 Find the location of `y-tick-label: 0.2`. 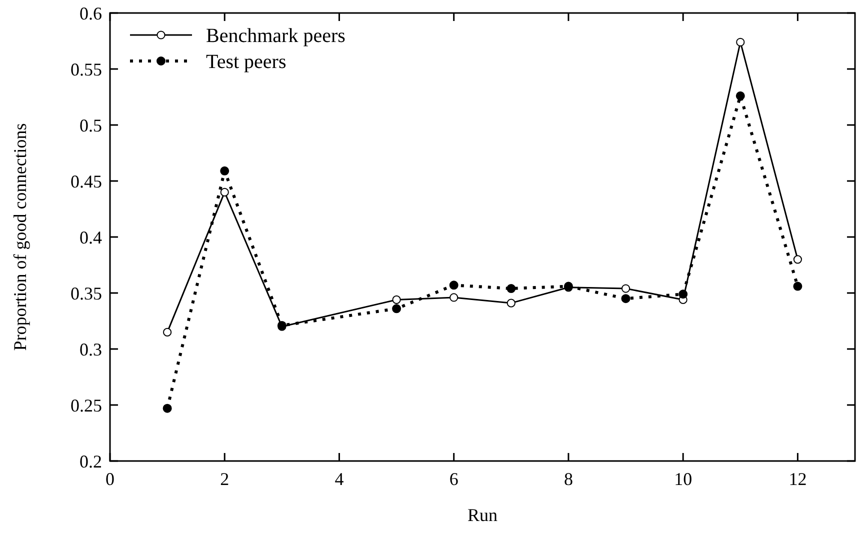

y-tick-label: 0.2 is located at coordinates (91, 461).